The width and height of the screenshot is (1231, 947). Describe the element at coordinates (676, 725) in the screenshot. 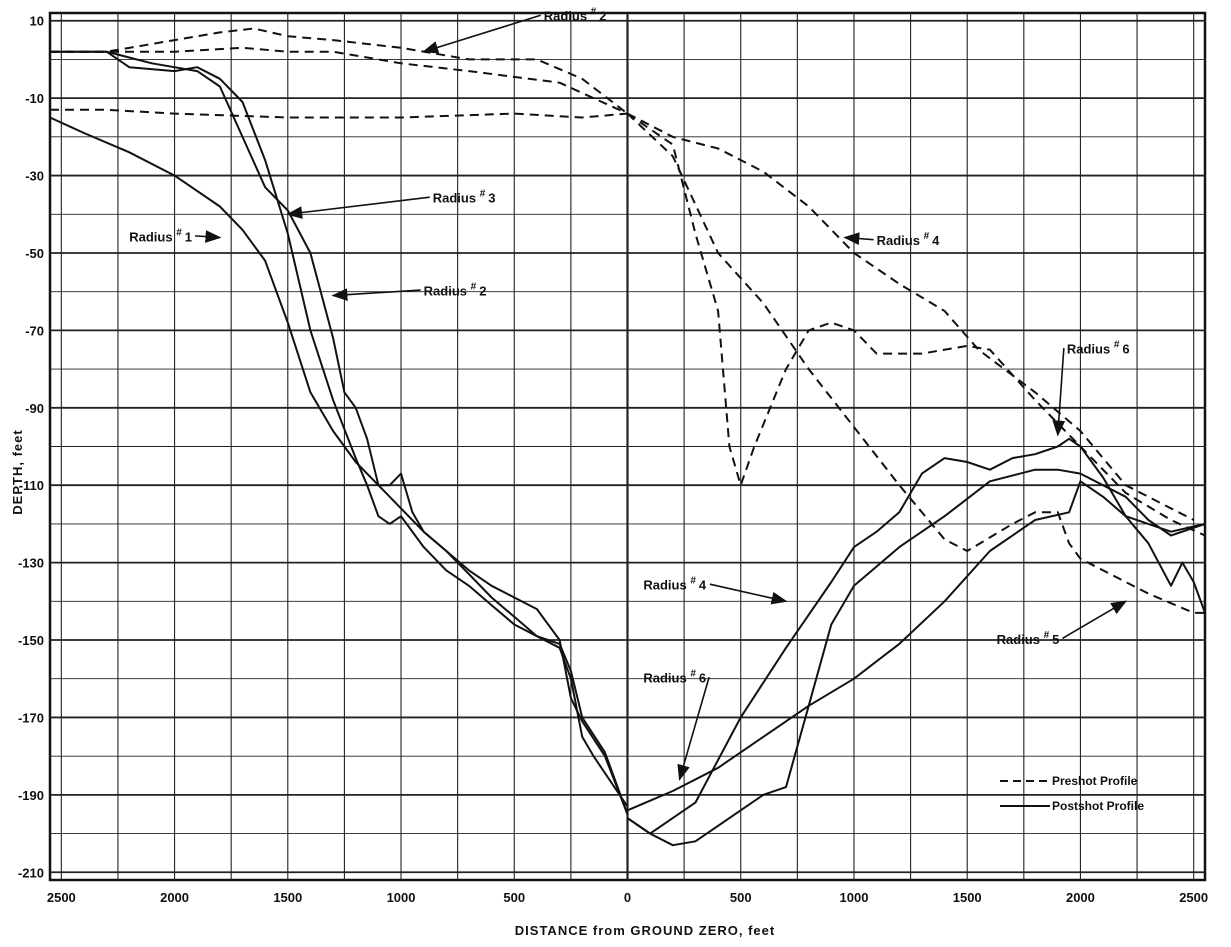

I see `annotation: Radius #6` at that location.